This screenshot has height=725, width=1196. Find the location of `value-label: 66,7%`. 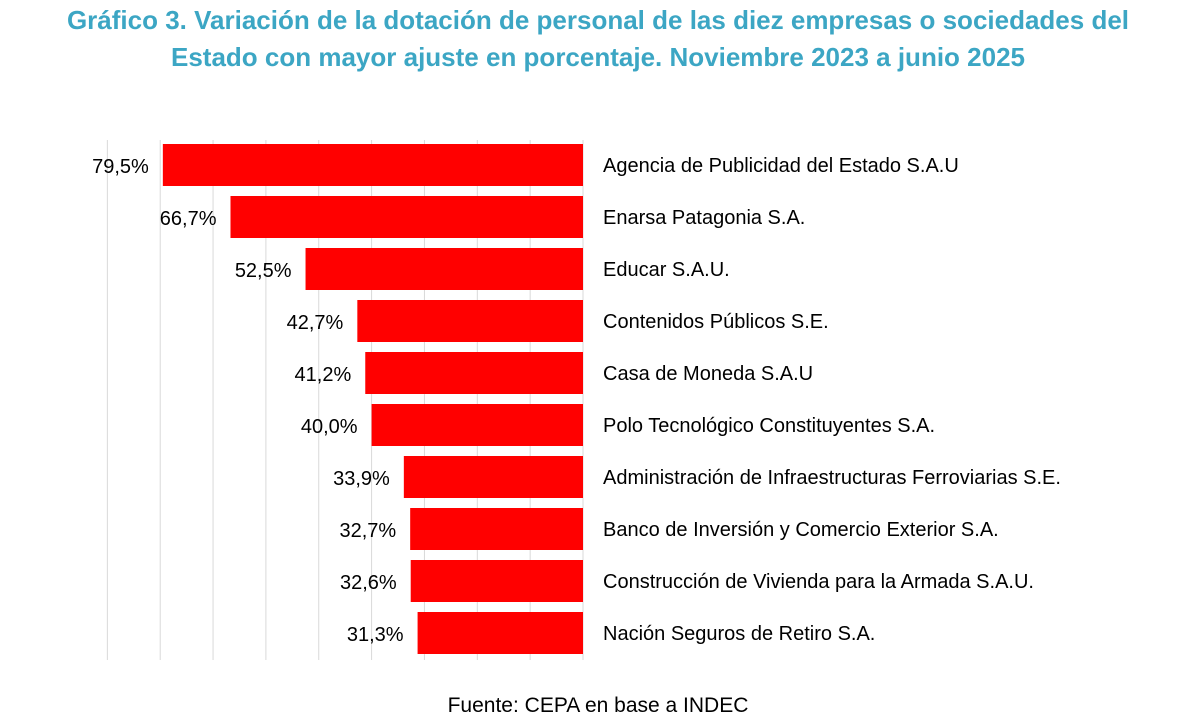

value-label: 66,7% is located at coordinates (188, 219).